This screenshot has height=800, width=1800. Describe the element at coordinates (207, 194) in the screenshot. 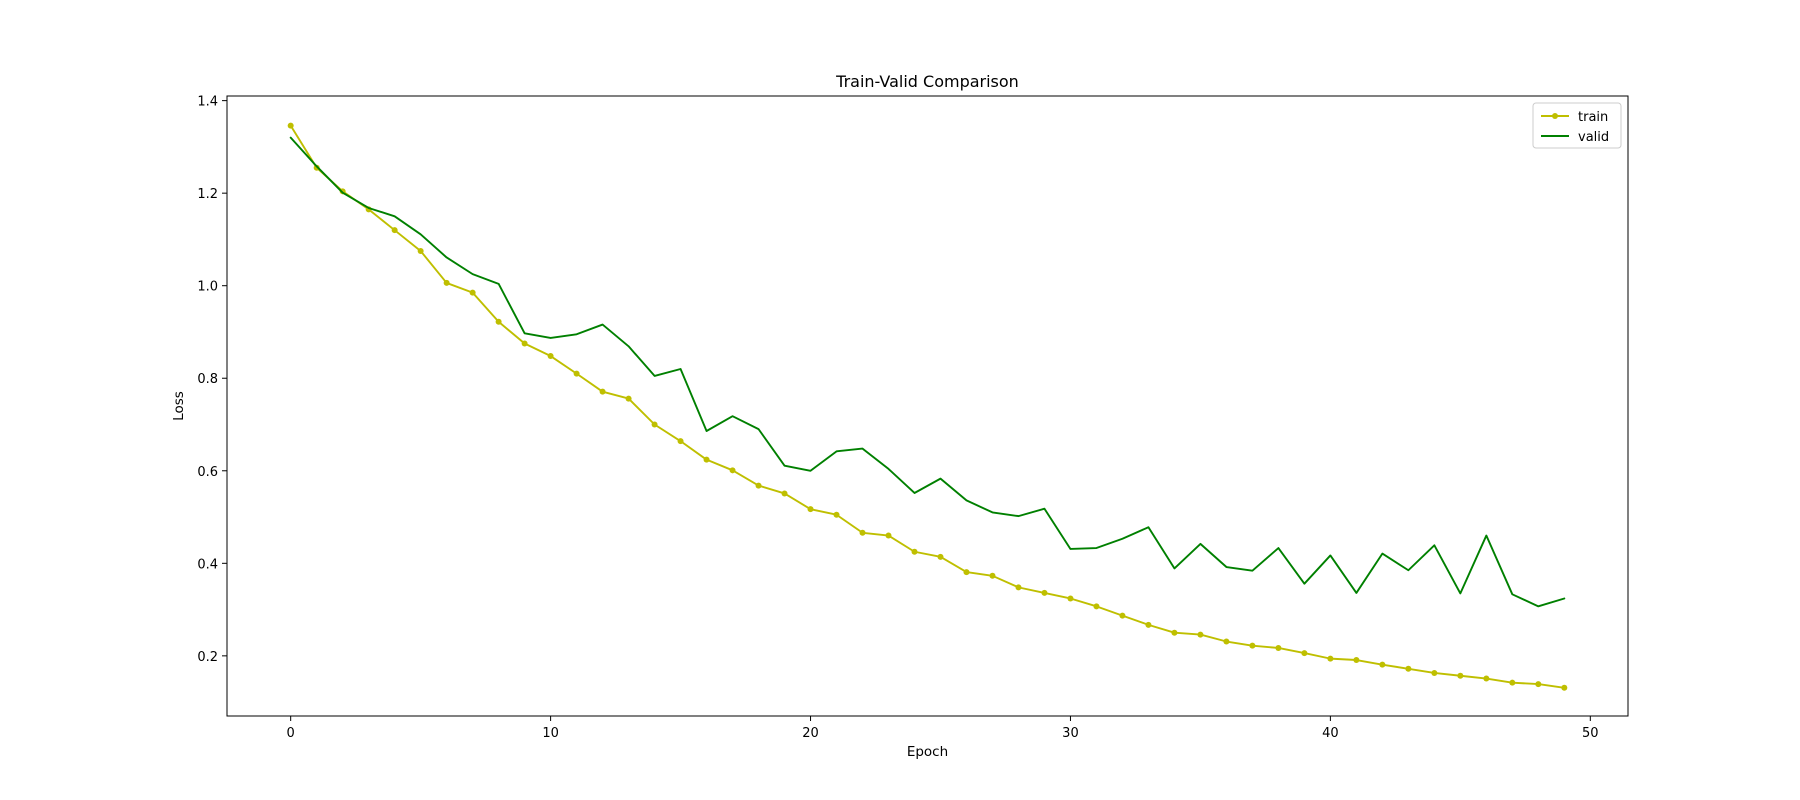

I see `y-tick-label: 1.2` at that location.